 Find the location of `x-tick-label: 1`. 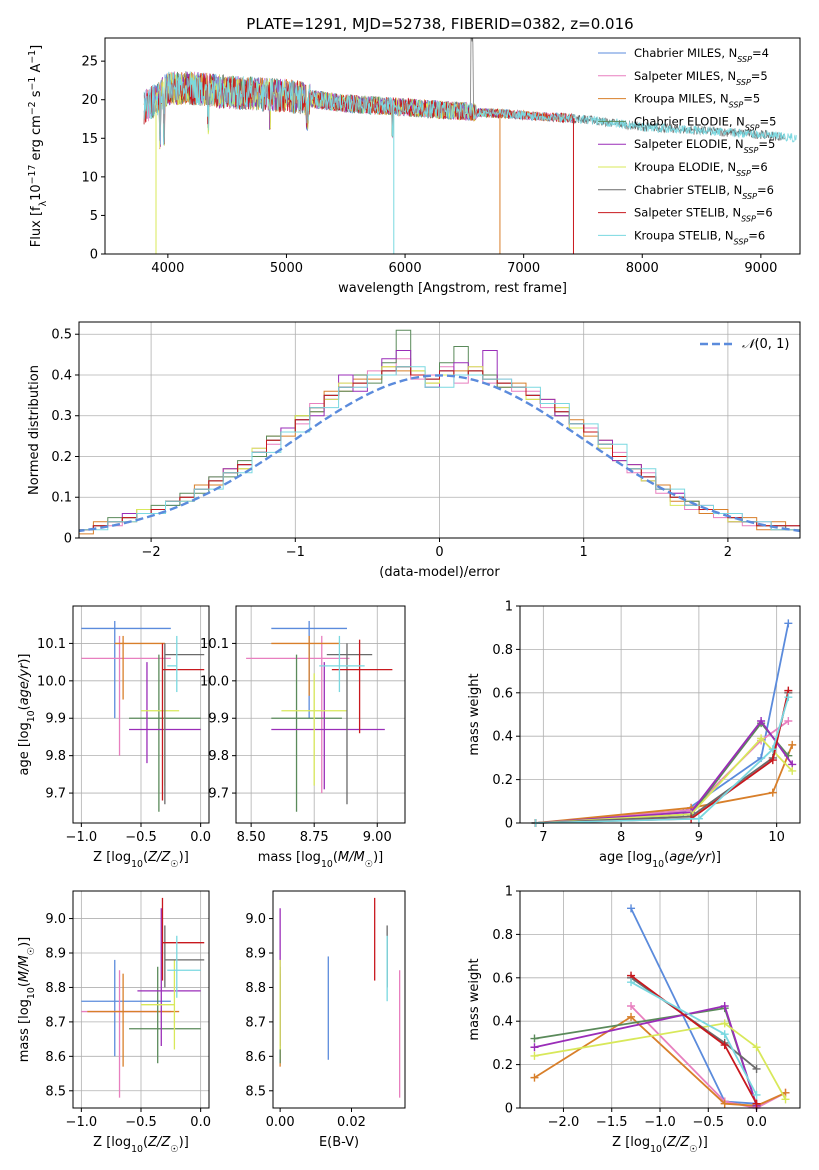

x-tick-label: 1 is located at coordinates (584, 552).